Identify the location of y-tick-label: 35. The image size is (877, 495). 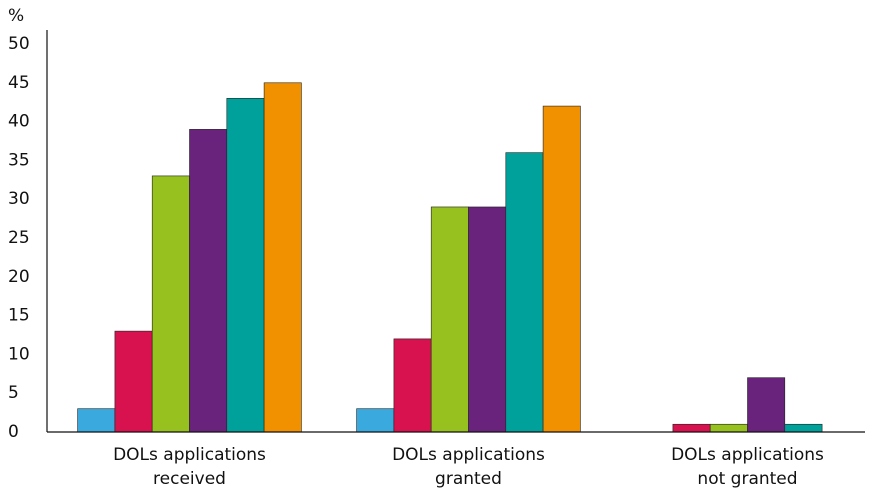
(19, 160).